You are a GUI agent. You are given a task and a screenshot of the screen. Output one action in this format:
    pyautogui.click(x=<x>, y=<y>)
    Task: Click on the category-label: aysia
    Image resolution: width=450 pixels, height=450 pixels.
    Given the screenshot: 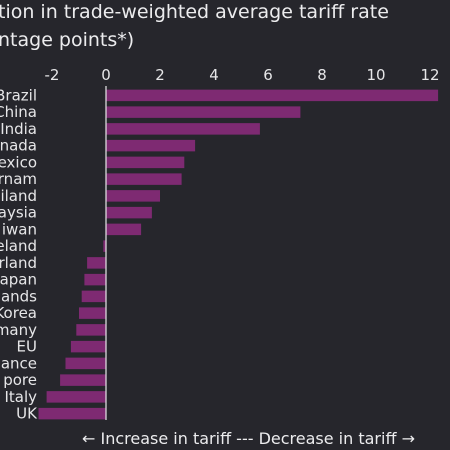 What is the action you would take?
    pyautogui.click(x=18, y=213)
    